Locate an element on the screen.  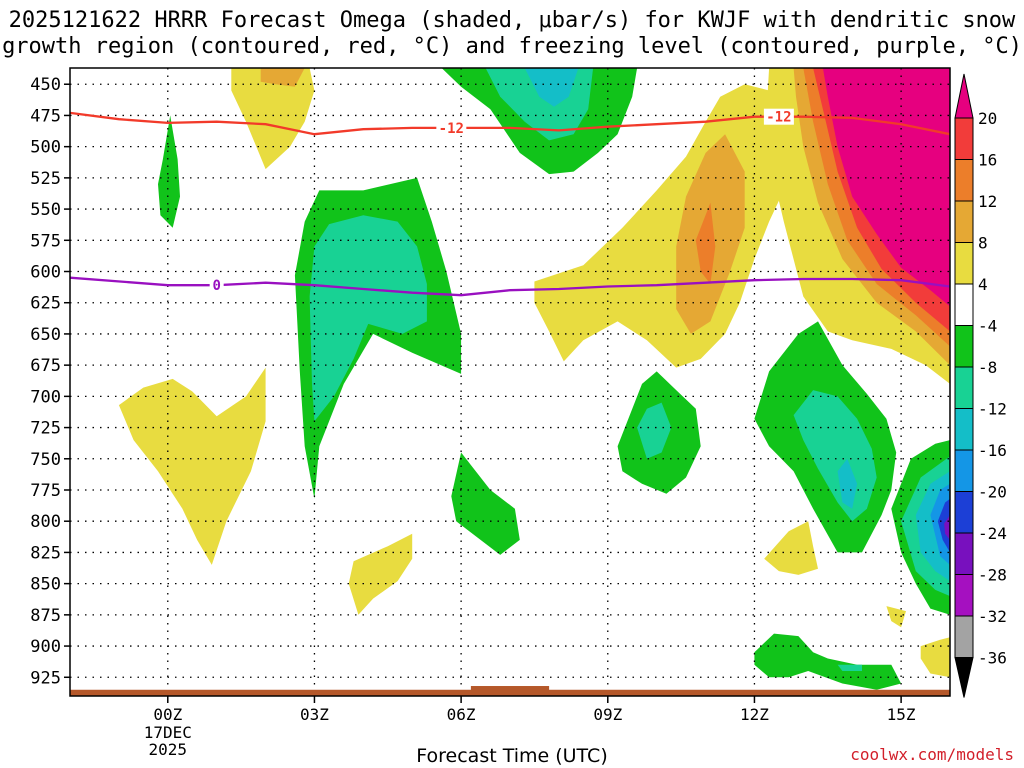
y-tick-label-875: 875 is located at coordinates (45, 616).